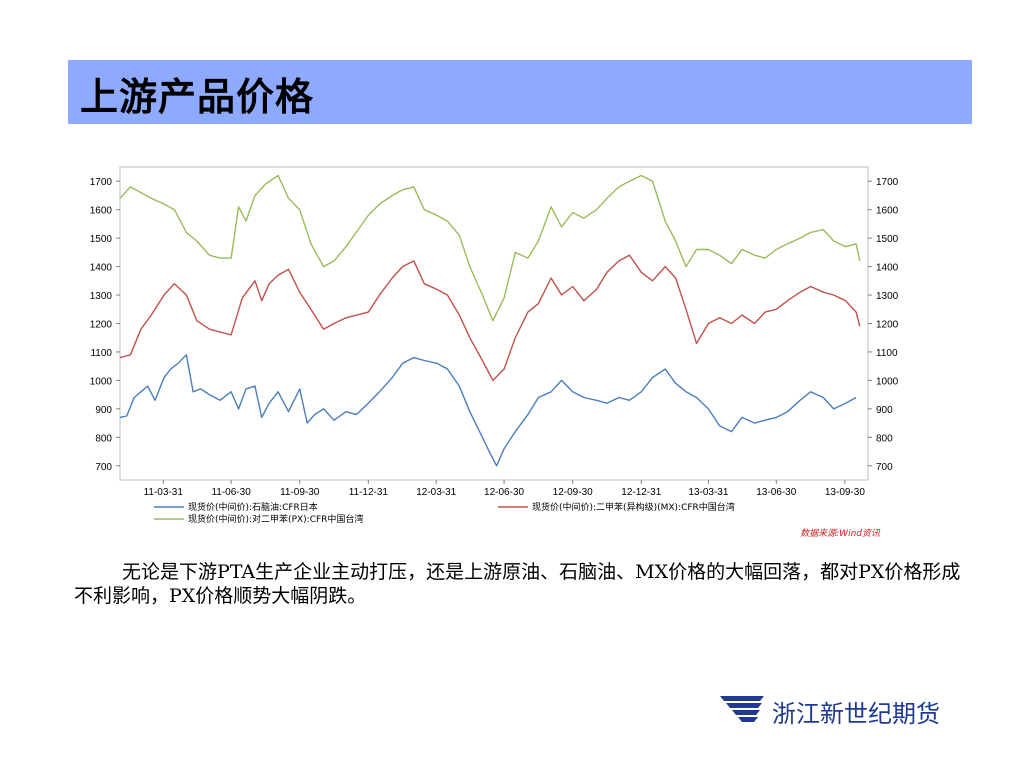  Describe the element at coordinates (164, 492) in the screenshot. I see `x-tick-label: 11-03-31` at that location.